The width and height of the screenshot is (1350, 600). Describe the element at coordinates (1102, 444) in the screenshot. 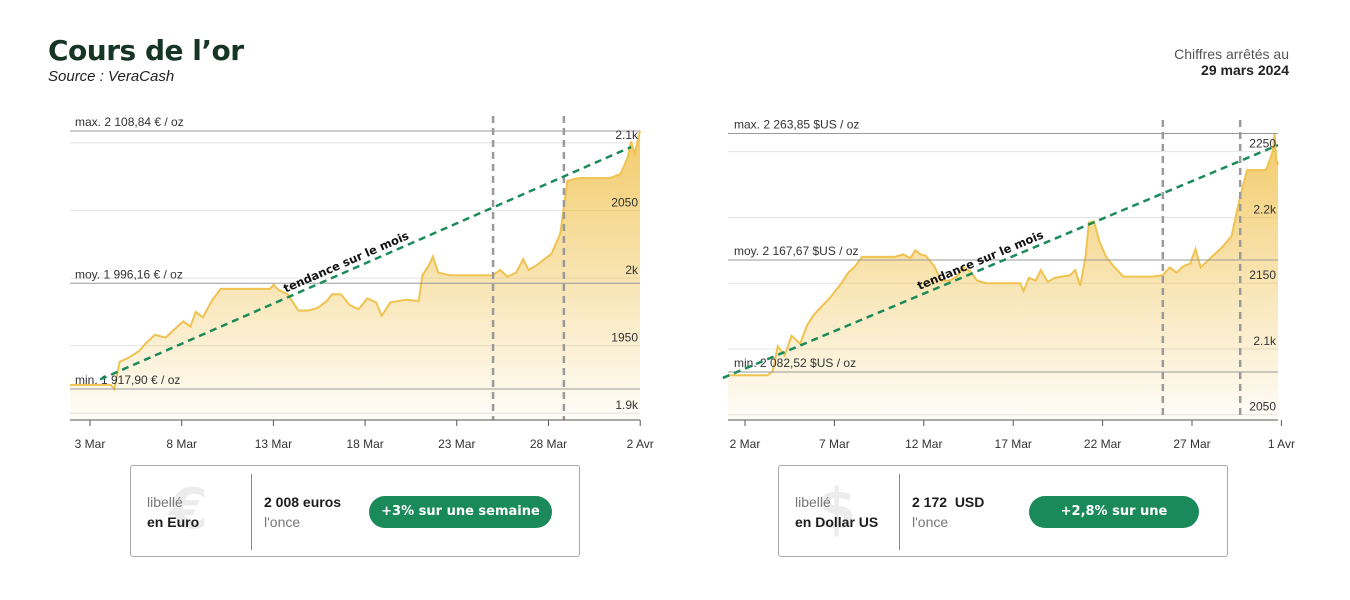

I see `x-tick-label-usd-4: 22 Mar` at that location.